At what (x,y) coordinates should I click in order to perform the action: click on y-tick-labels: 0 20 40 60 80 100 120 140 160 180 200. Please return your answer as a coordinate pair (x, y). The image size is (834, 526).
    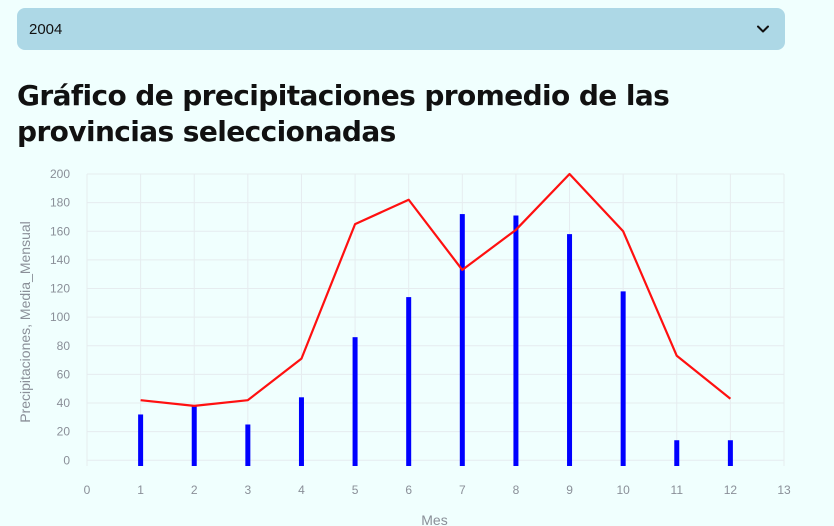
    Looking at the image, I should click on (60, 317).